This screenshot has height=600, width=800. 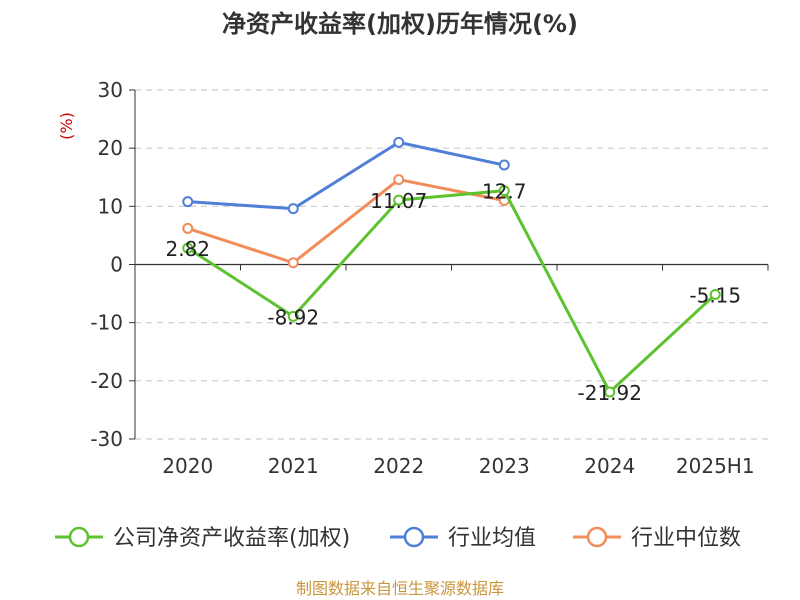 What do you see at coordinates (609, 466) in the screenshot?
I see `x-tick-label: 2024` at bounding box center [609, 466].